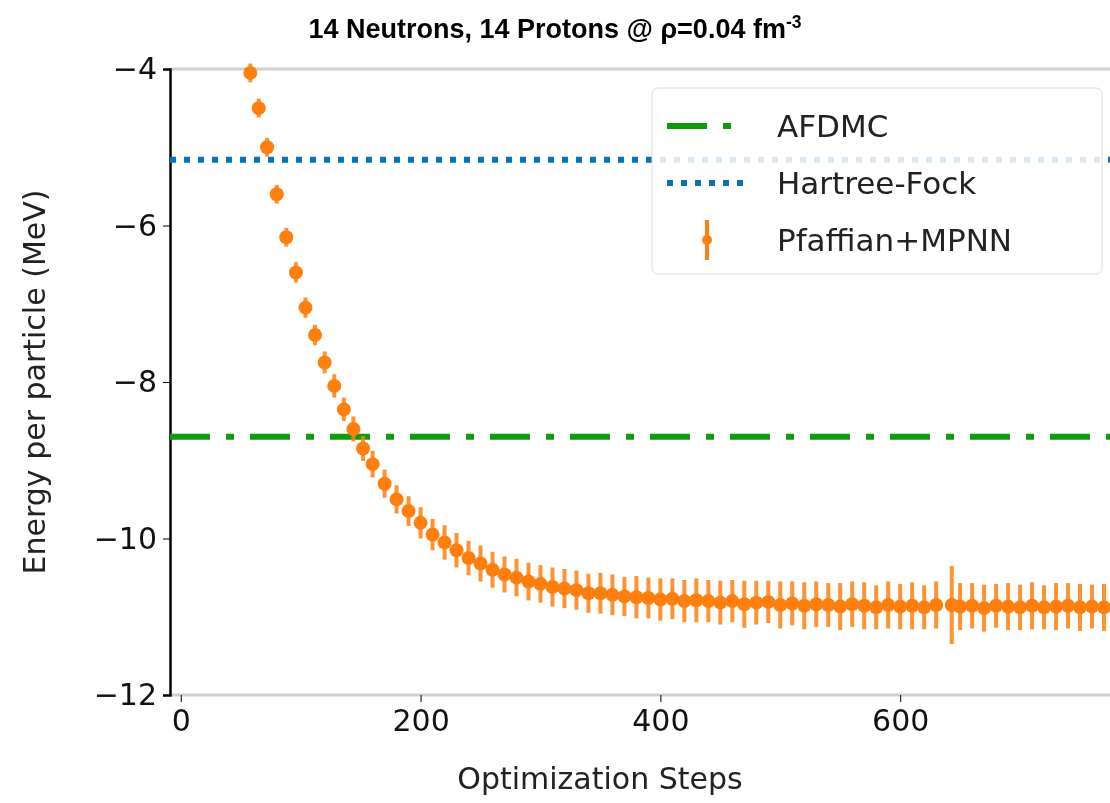  Describe the element at coordinates (600, 778) in the screenshot. I see `x-axis-title: Optimization Steps` at that location.